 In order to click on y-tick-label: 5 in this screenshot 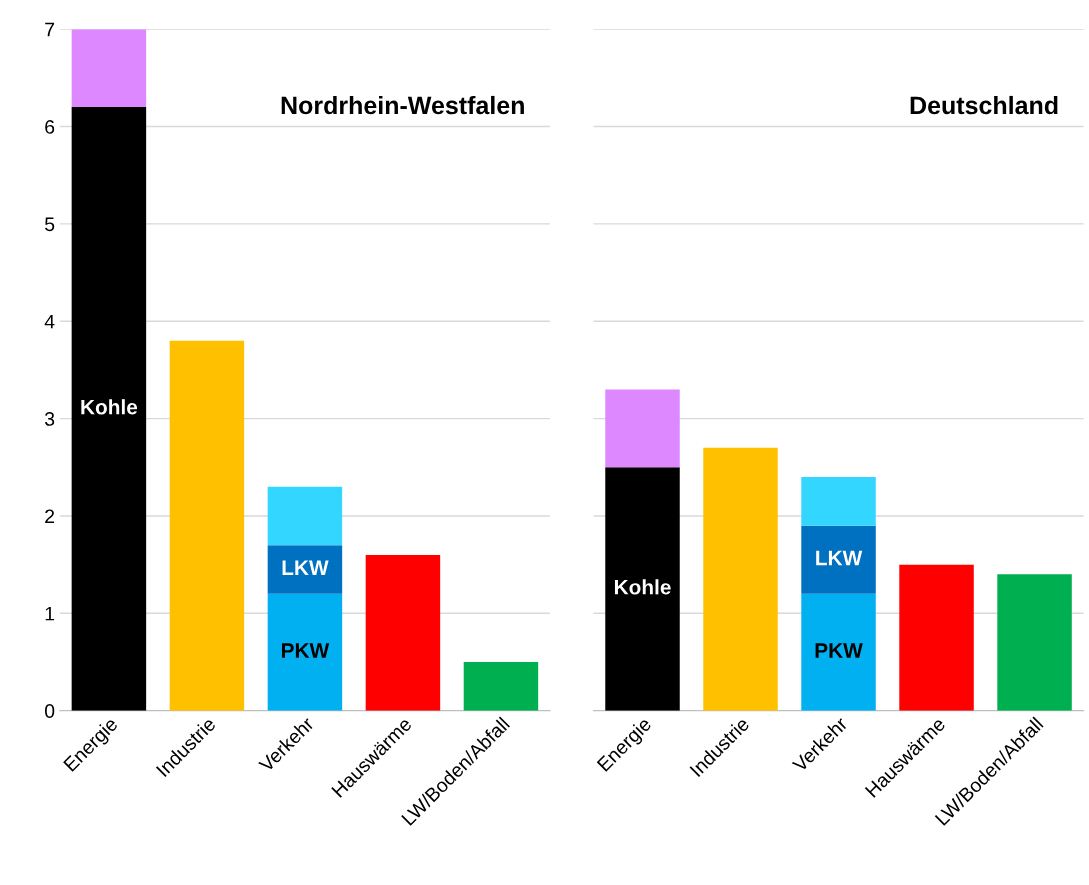, I will do `click(50, 224)`.